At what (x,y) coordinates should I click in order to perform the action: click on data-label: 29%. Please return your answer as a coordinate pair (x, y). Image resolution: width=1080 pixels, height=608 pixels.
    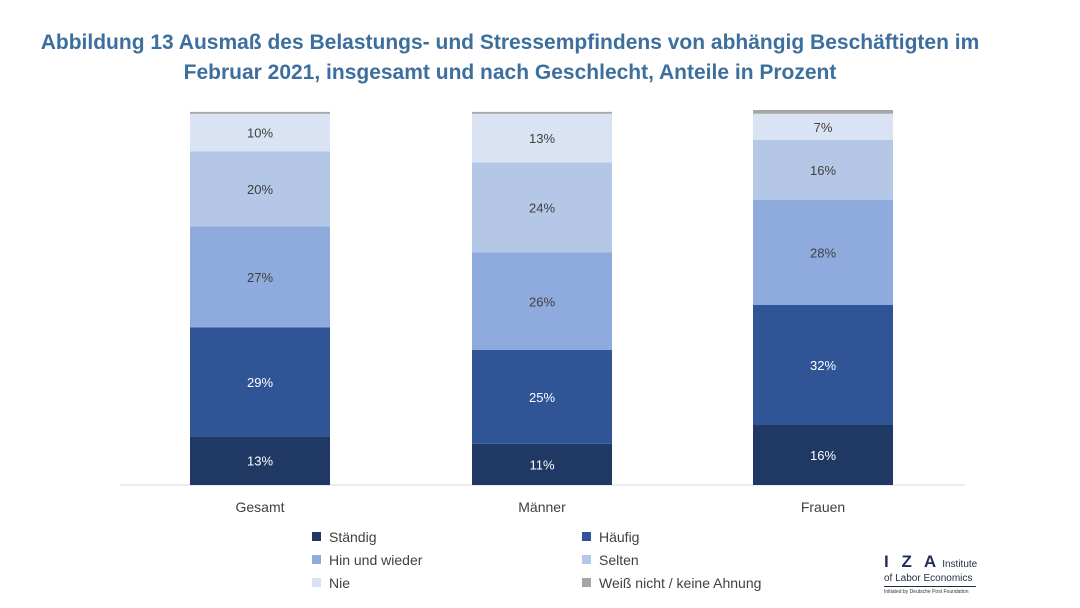
    Looking at the image, I should click on (260, 382).